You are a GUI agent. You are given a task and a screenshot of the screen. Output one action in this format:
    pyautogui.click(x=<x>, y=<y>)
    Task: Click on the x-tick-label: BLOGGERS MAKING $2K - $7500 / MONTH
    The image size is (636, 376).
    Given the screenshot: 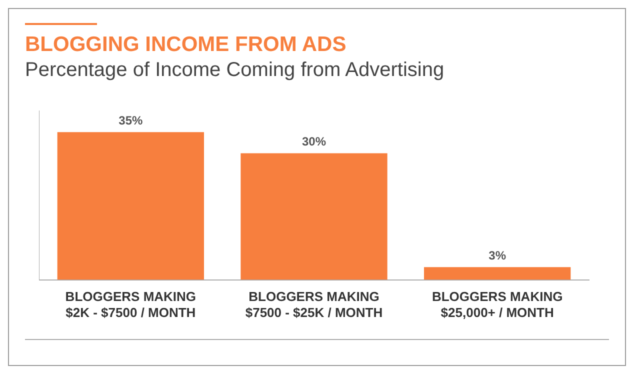 What is the action you would take?
    pyautogui.click(x=130, y=304)
    